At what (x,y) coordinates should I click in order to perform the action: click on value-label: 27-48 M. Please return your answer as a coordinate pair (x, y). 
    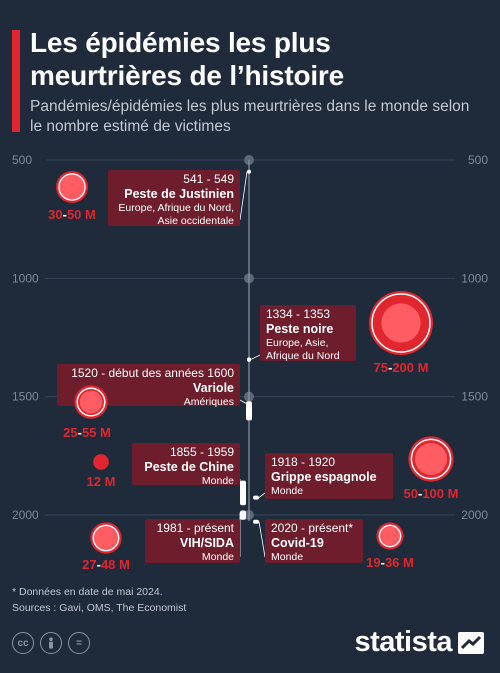
    Looking at the image, I should click on (106, 564).